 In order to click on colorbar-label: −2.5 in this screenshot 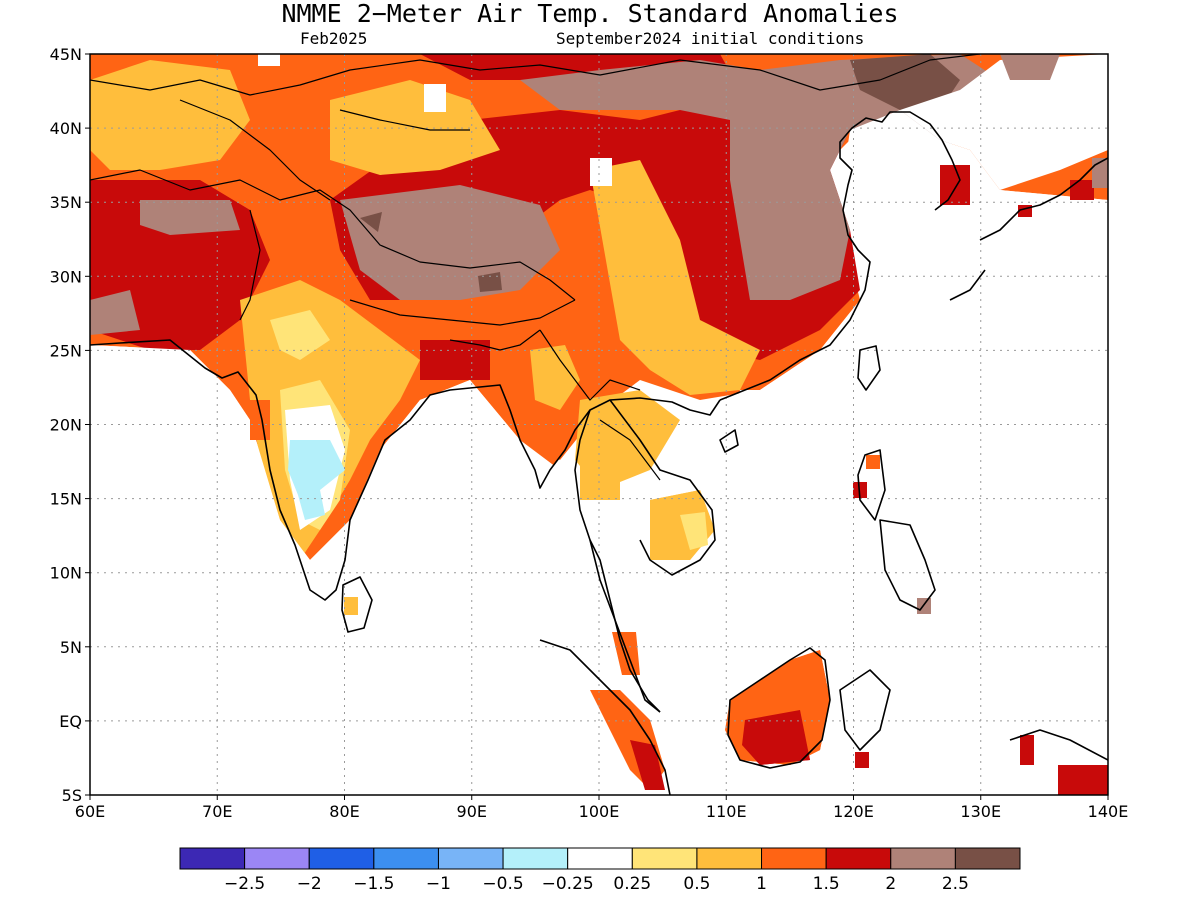, I will do `click(244, 884)`.